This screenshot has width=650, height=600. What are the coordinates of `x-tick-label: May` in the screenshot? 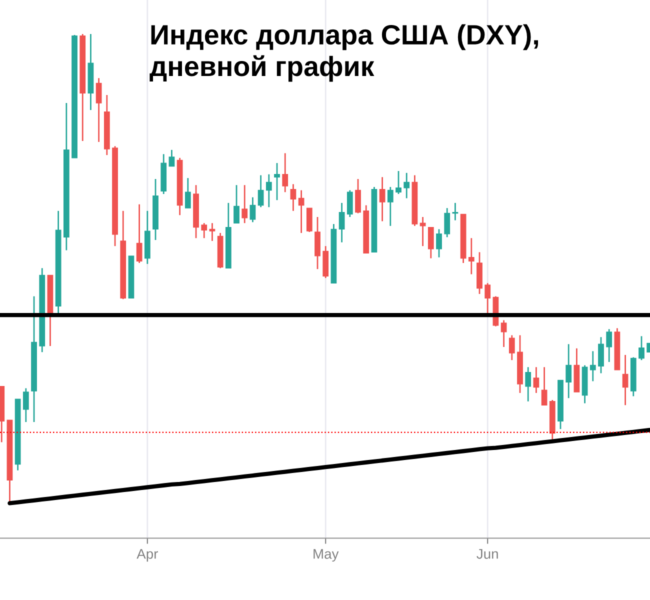 It's located at (326, 555).